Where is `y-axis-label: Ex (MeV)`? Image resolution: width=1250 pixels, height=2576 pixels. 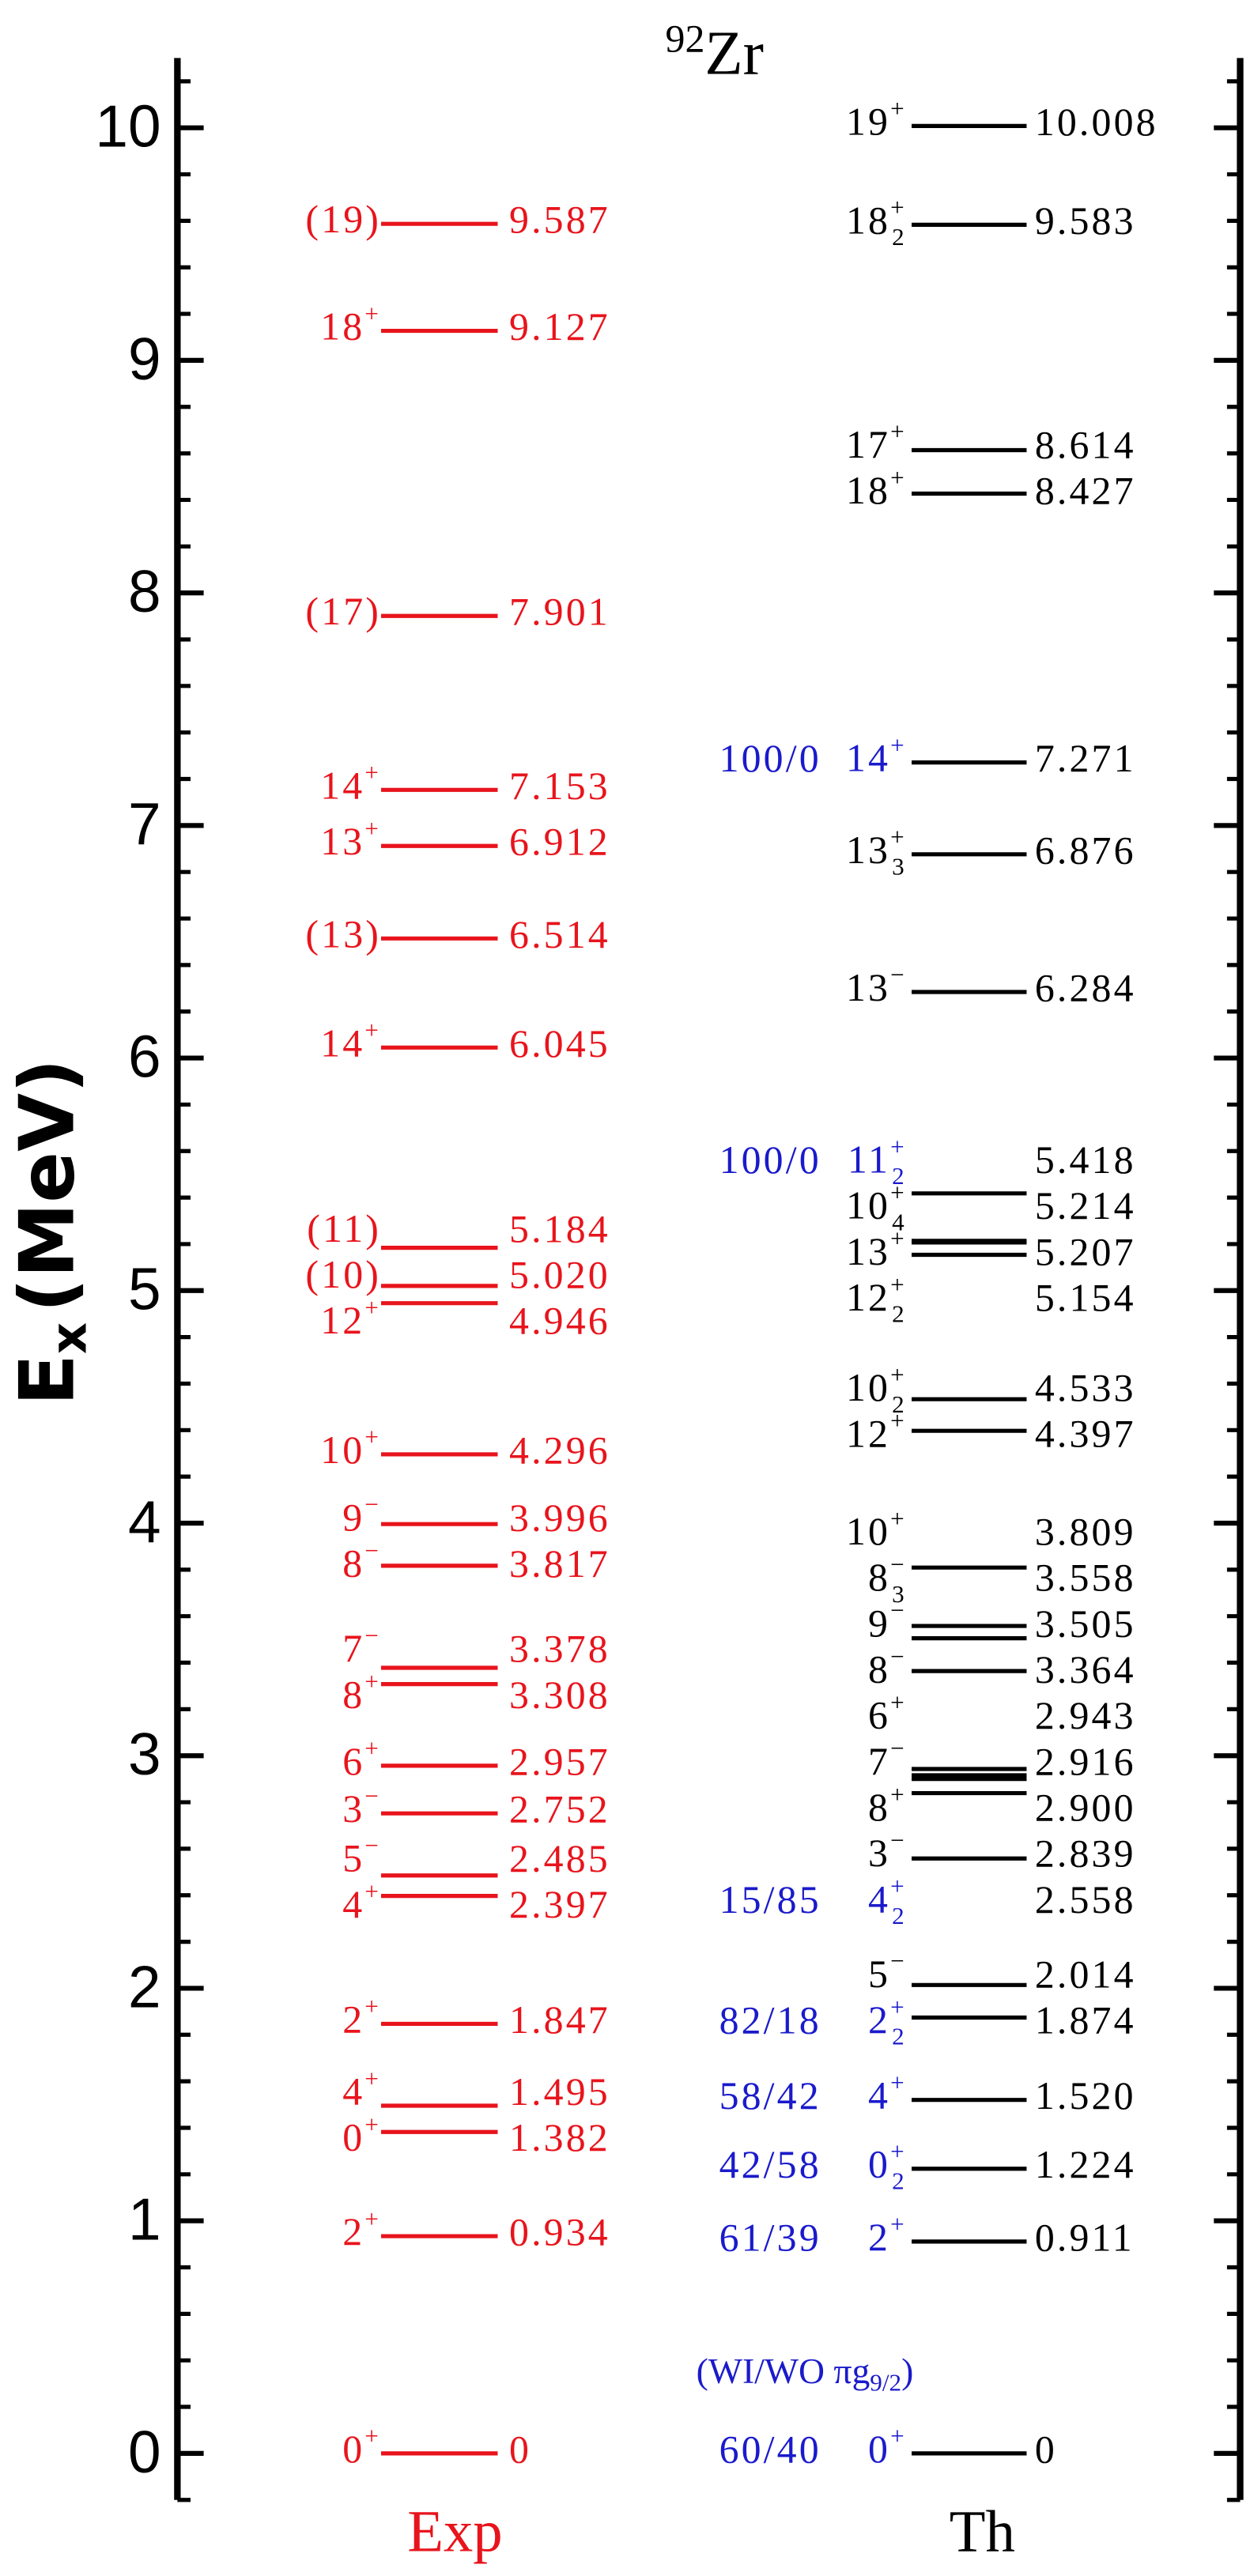 y-axis-label: Ex (MeV) is located at coordinates (50, 1232).